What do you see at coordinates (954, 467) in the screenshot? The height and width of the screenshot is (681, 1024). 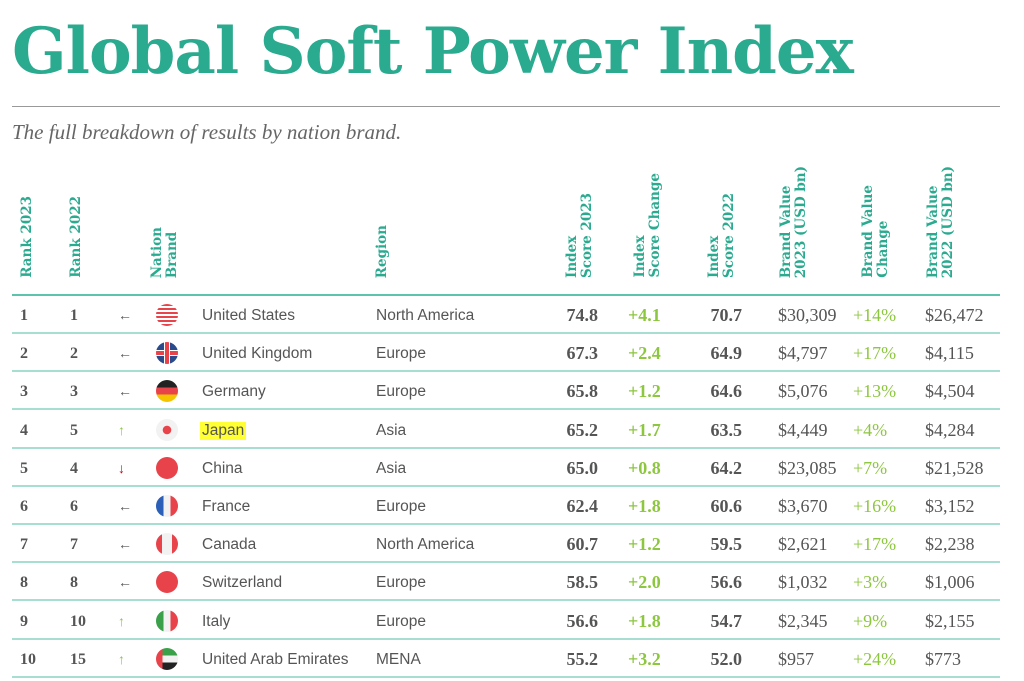 I see `brand-value-2022: $21,528` at bounding box center [954, 467].